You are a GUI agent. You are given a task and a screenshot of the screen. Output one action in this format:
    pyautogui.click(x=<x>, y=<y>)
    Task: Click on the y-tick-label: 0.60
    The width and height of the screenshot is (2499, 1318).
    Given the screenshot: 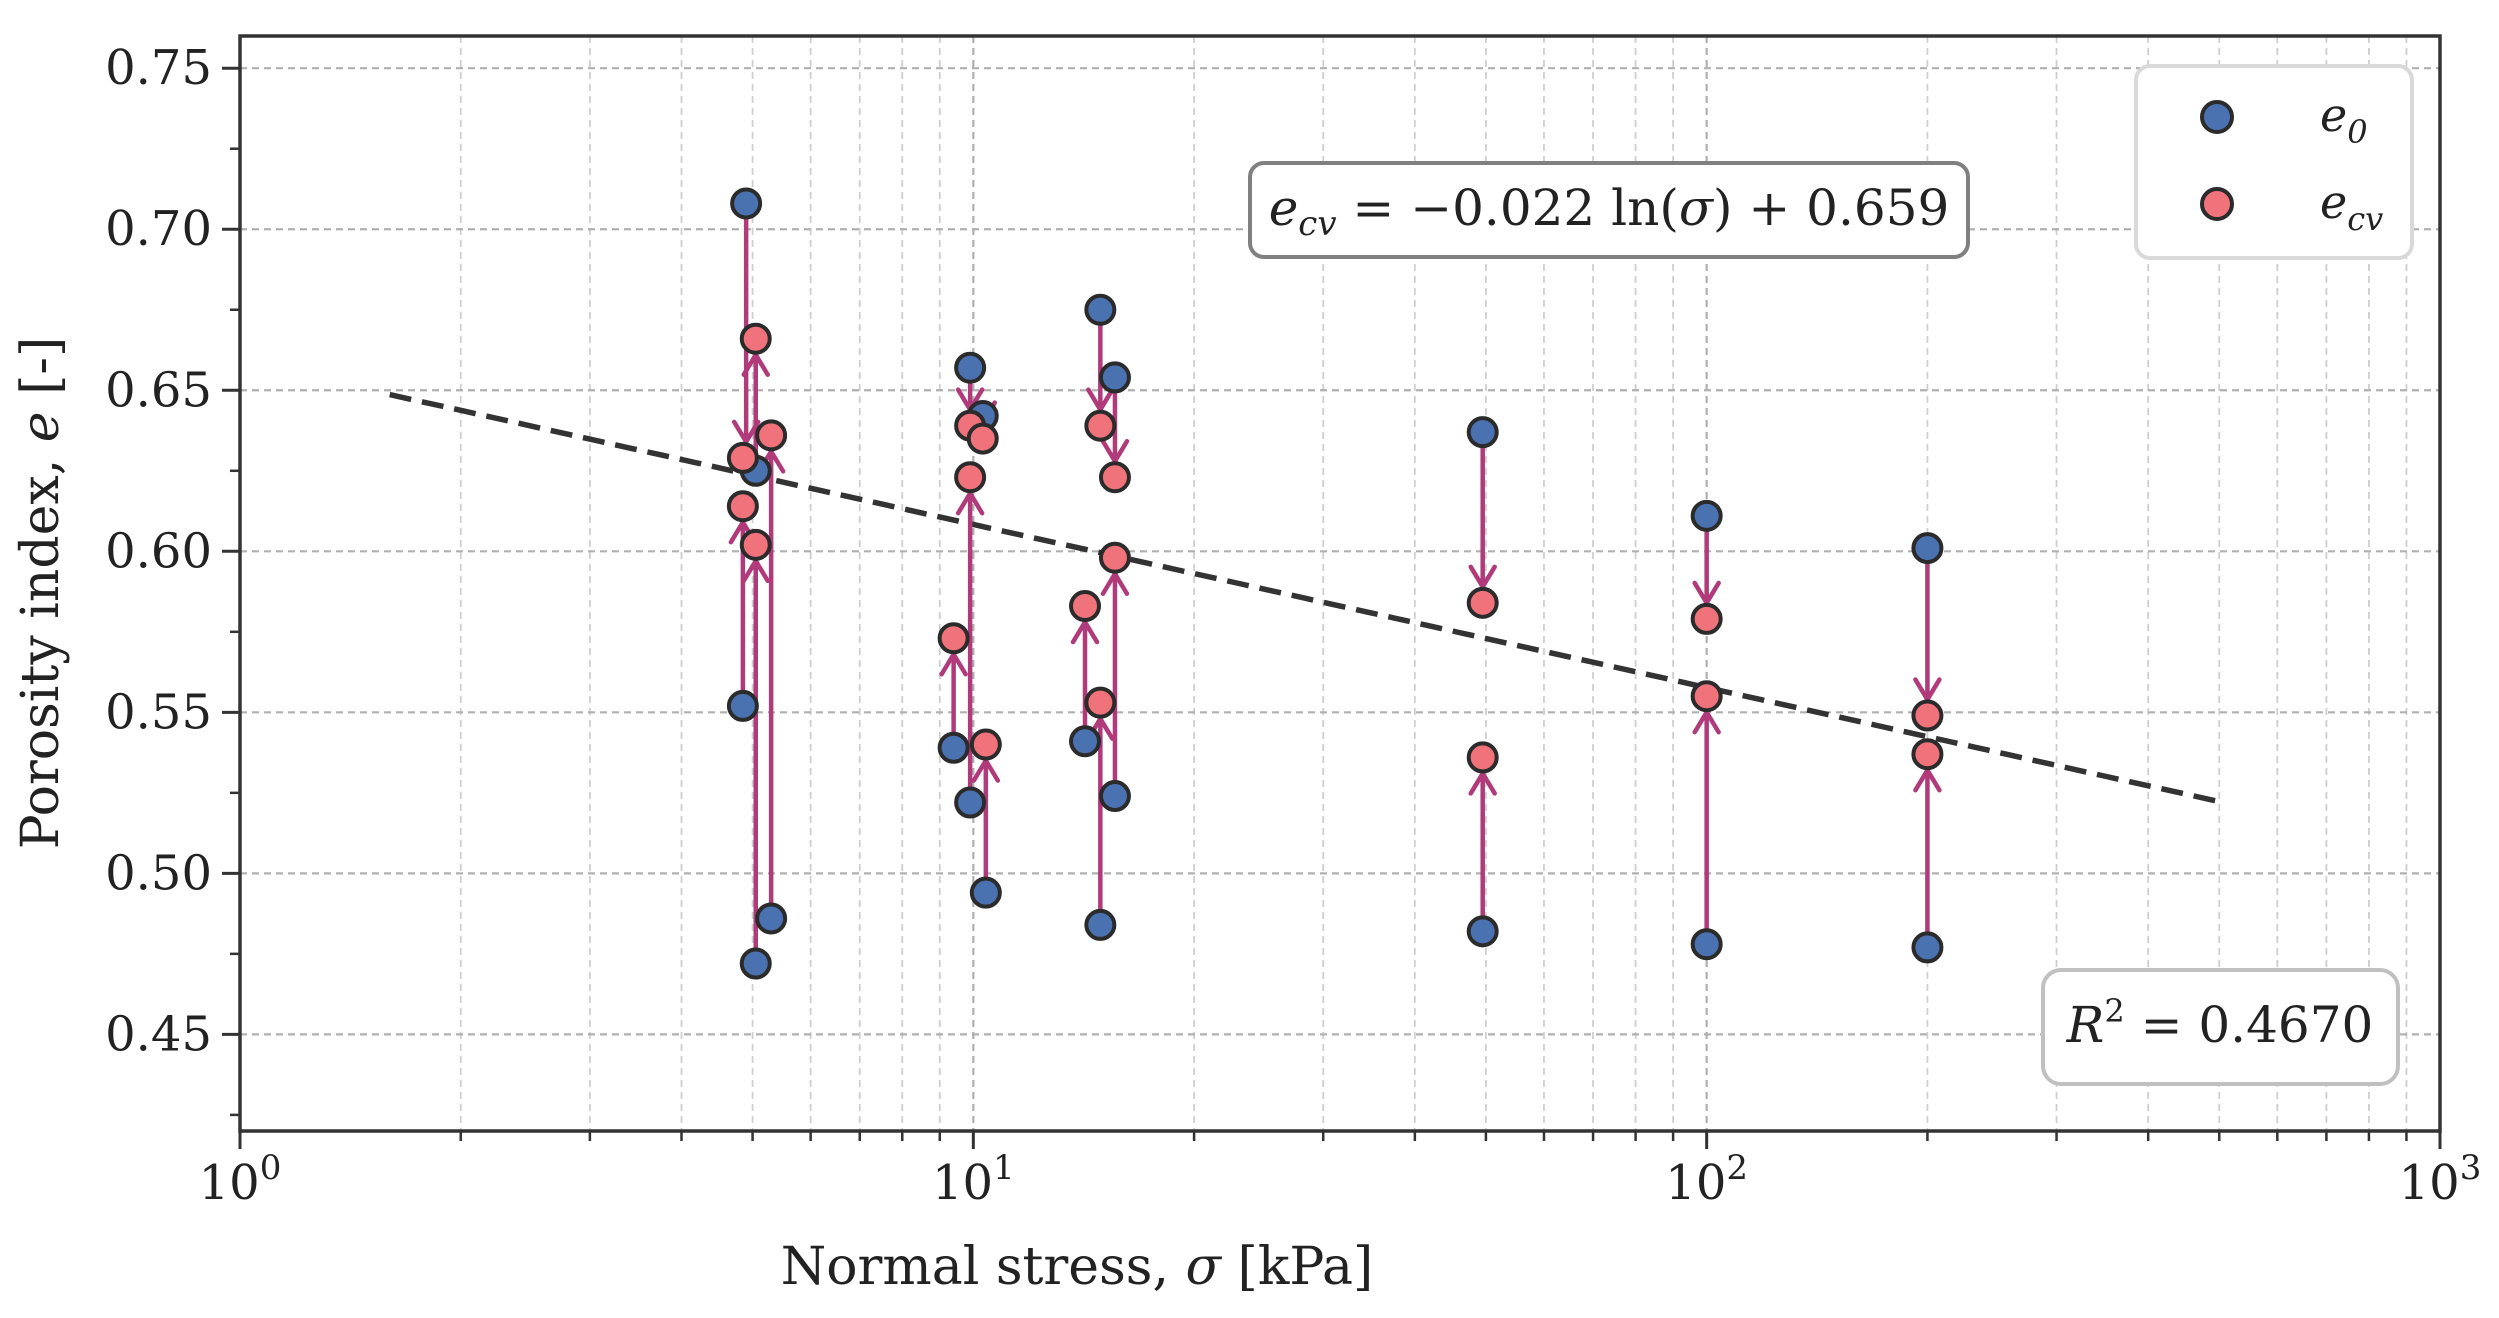 What is the action you would take?
    pyautogui.click(x=158, y=551)
    